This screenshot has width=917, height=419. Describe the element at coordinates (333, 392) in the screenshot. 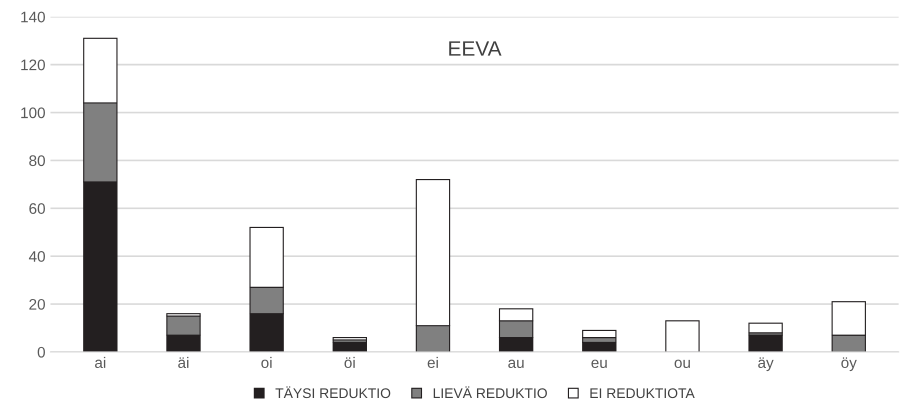

I see `legend-label: TÄYSI REDUKTIO` at that location.